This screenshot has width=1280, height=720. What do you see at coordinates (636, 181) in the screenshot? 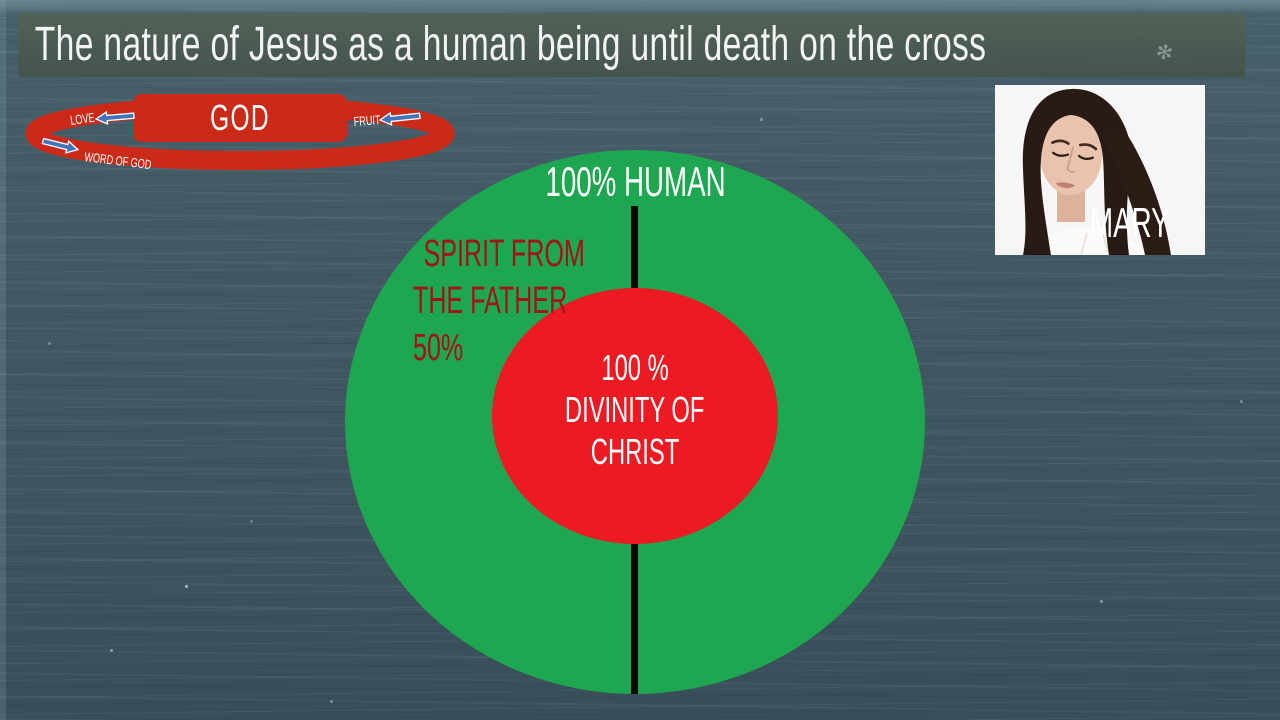
I see `human-percentage-label: 100% HUMAN` at bounding box center [636, 181].